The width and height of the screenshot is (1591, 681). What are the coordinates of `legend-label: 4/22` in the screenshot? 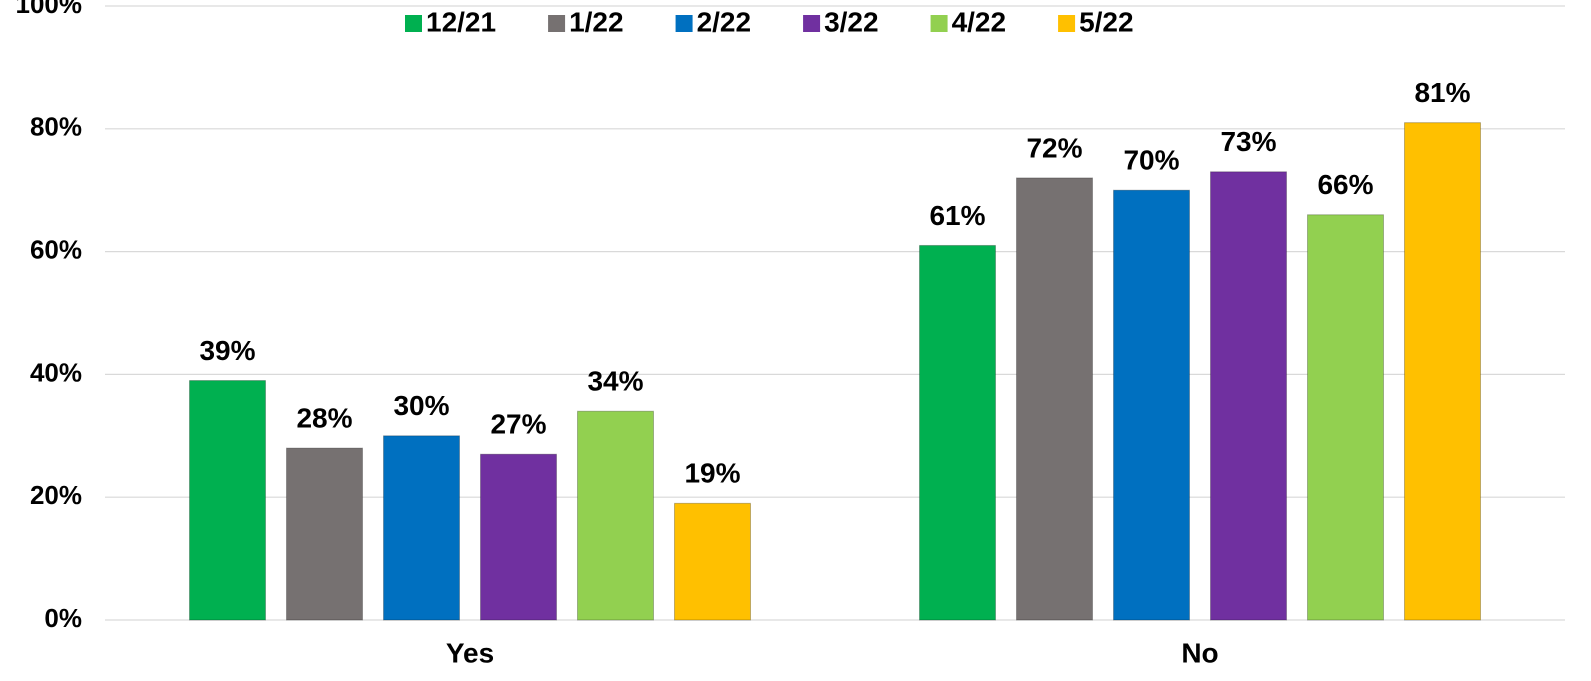 It's located at (979, 21).